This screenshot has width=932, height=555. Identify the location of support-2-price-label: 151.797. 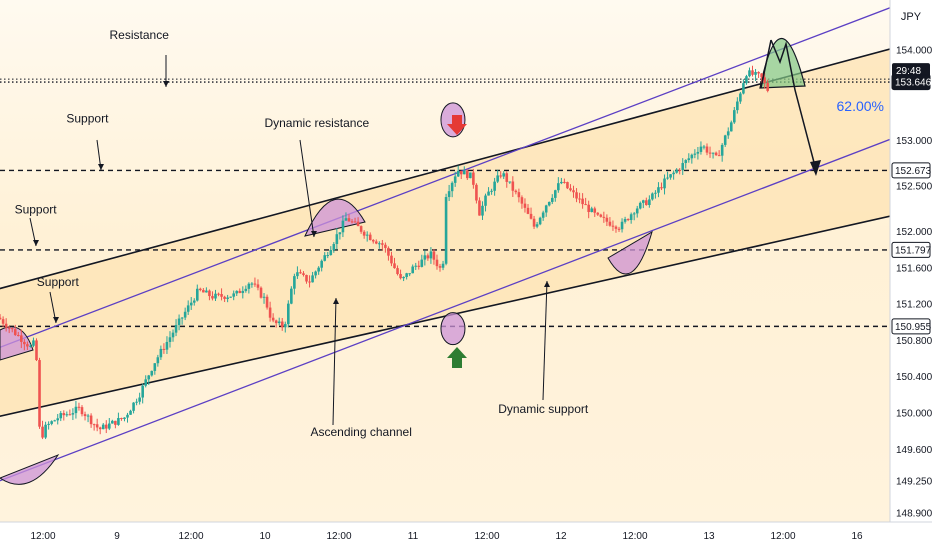
(913, 250).